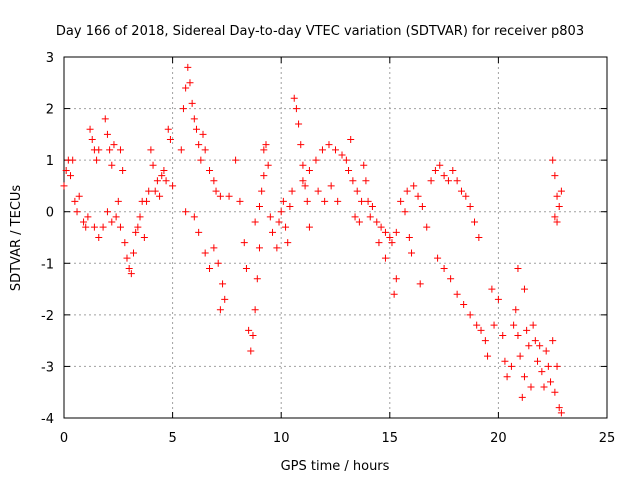 Image resolution: width=640 pixels, height=480 pixels. What do you see at coordinates (390, 438) in the screenshot?
I see `x-tick-label: 15` at bounding box center [390, 438].